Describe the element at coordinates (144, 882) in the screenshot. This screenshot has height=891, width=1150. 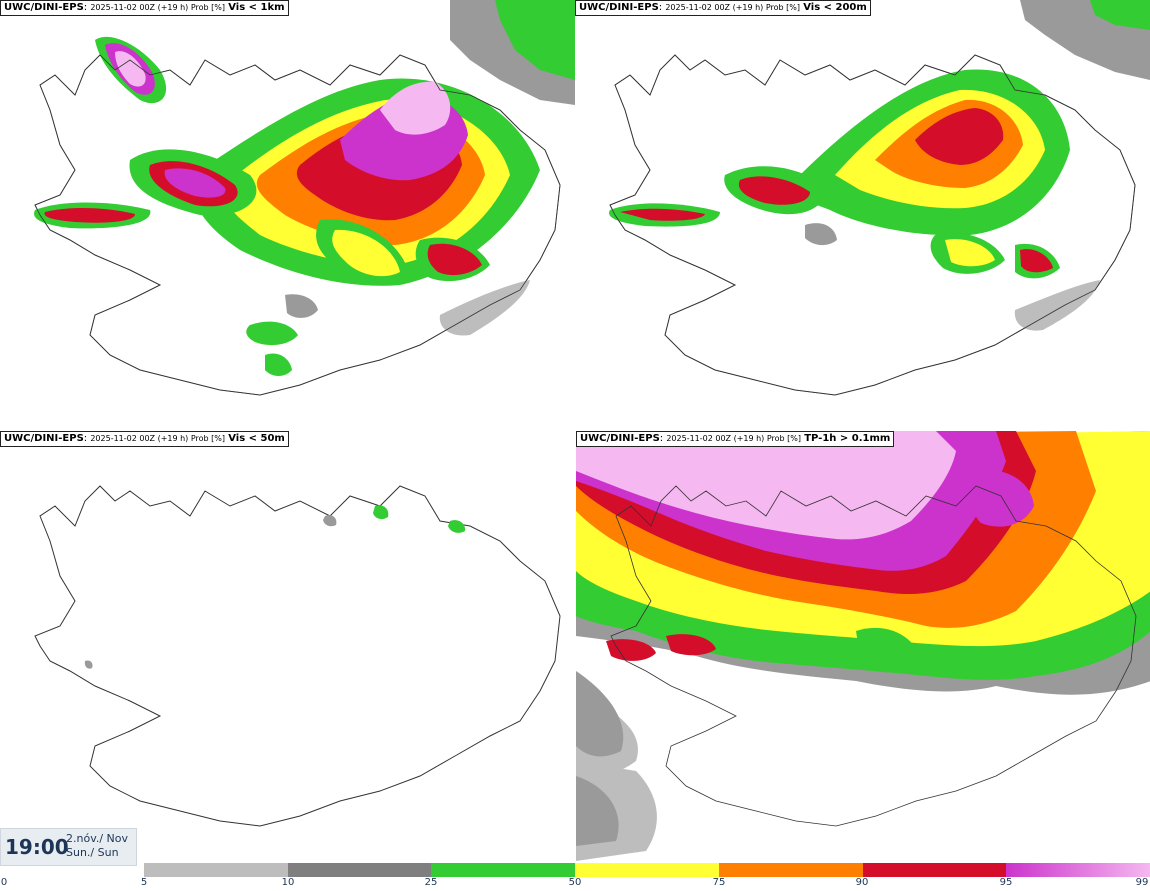
I see `legend-tick: 5` at that location.